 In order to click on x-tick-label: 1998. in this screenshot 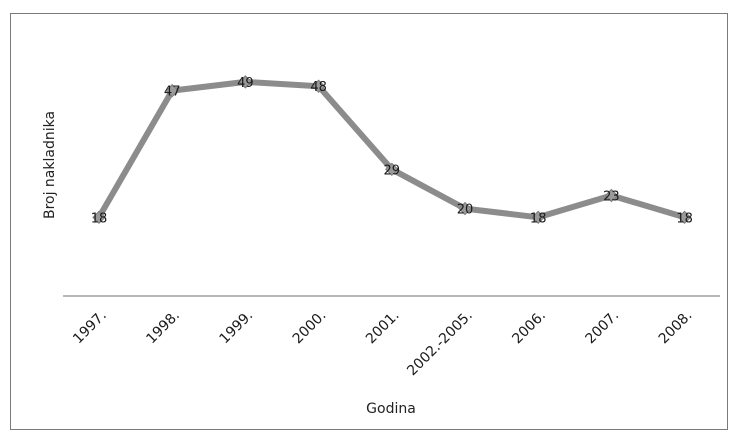, I will do `click(163, 328)`.